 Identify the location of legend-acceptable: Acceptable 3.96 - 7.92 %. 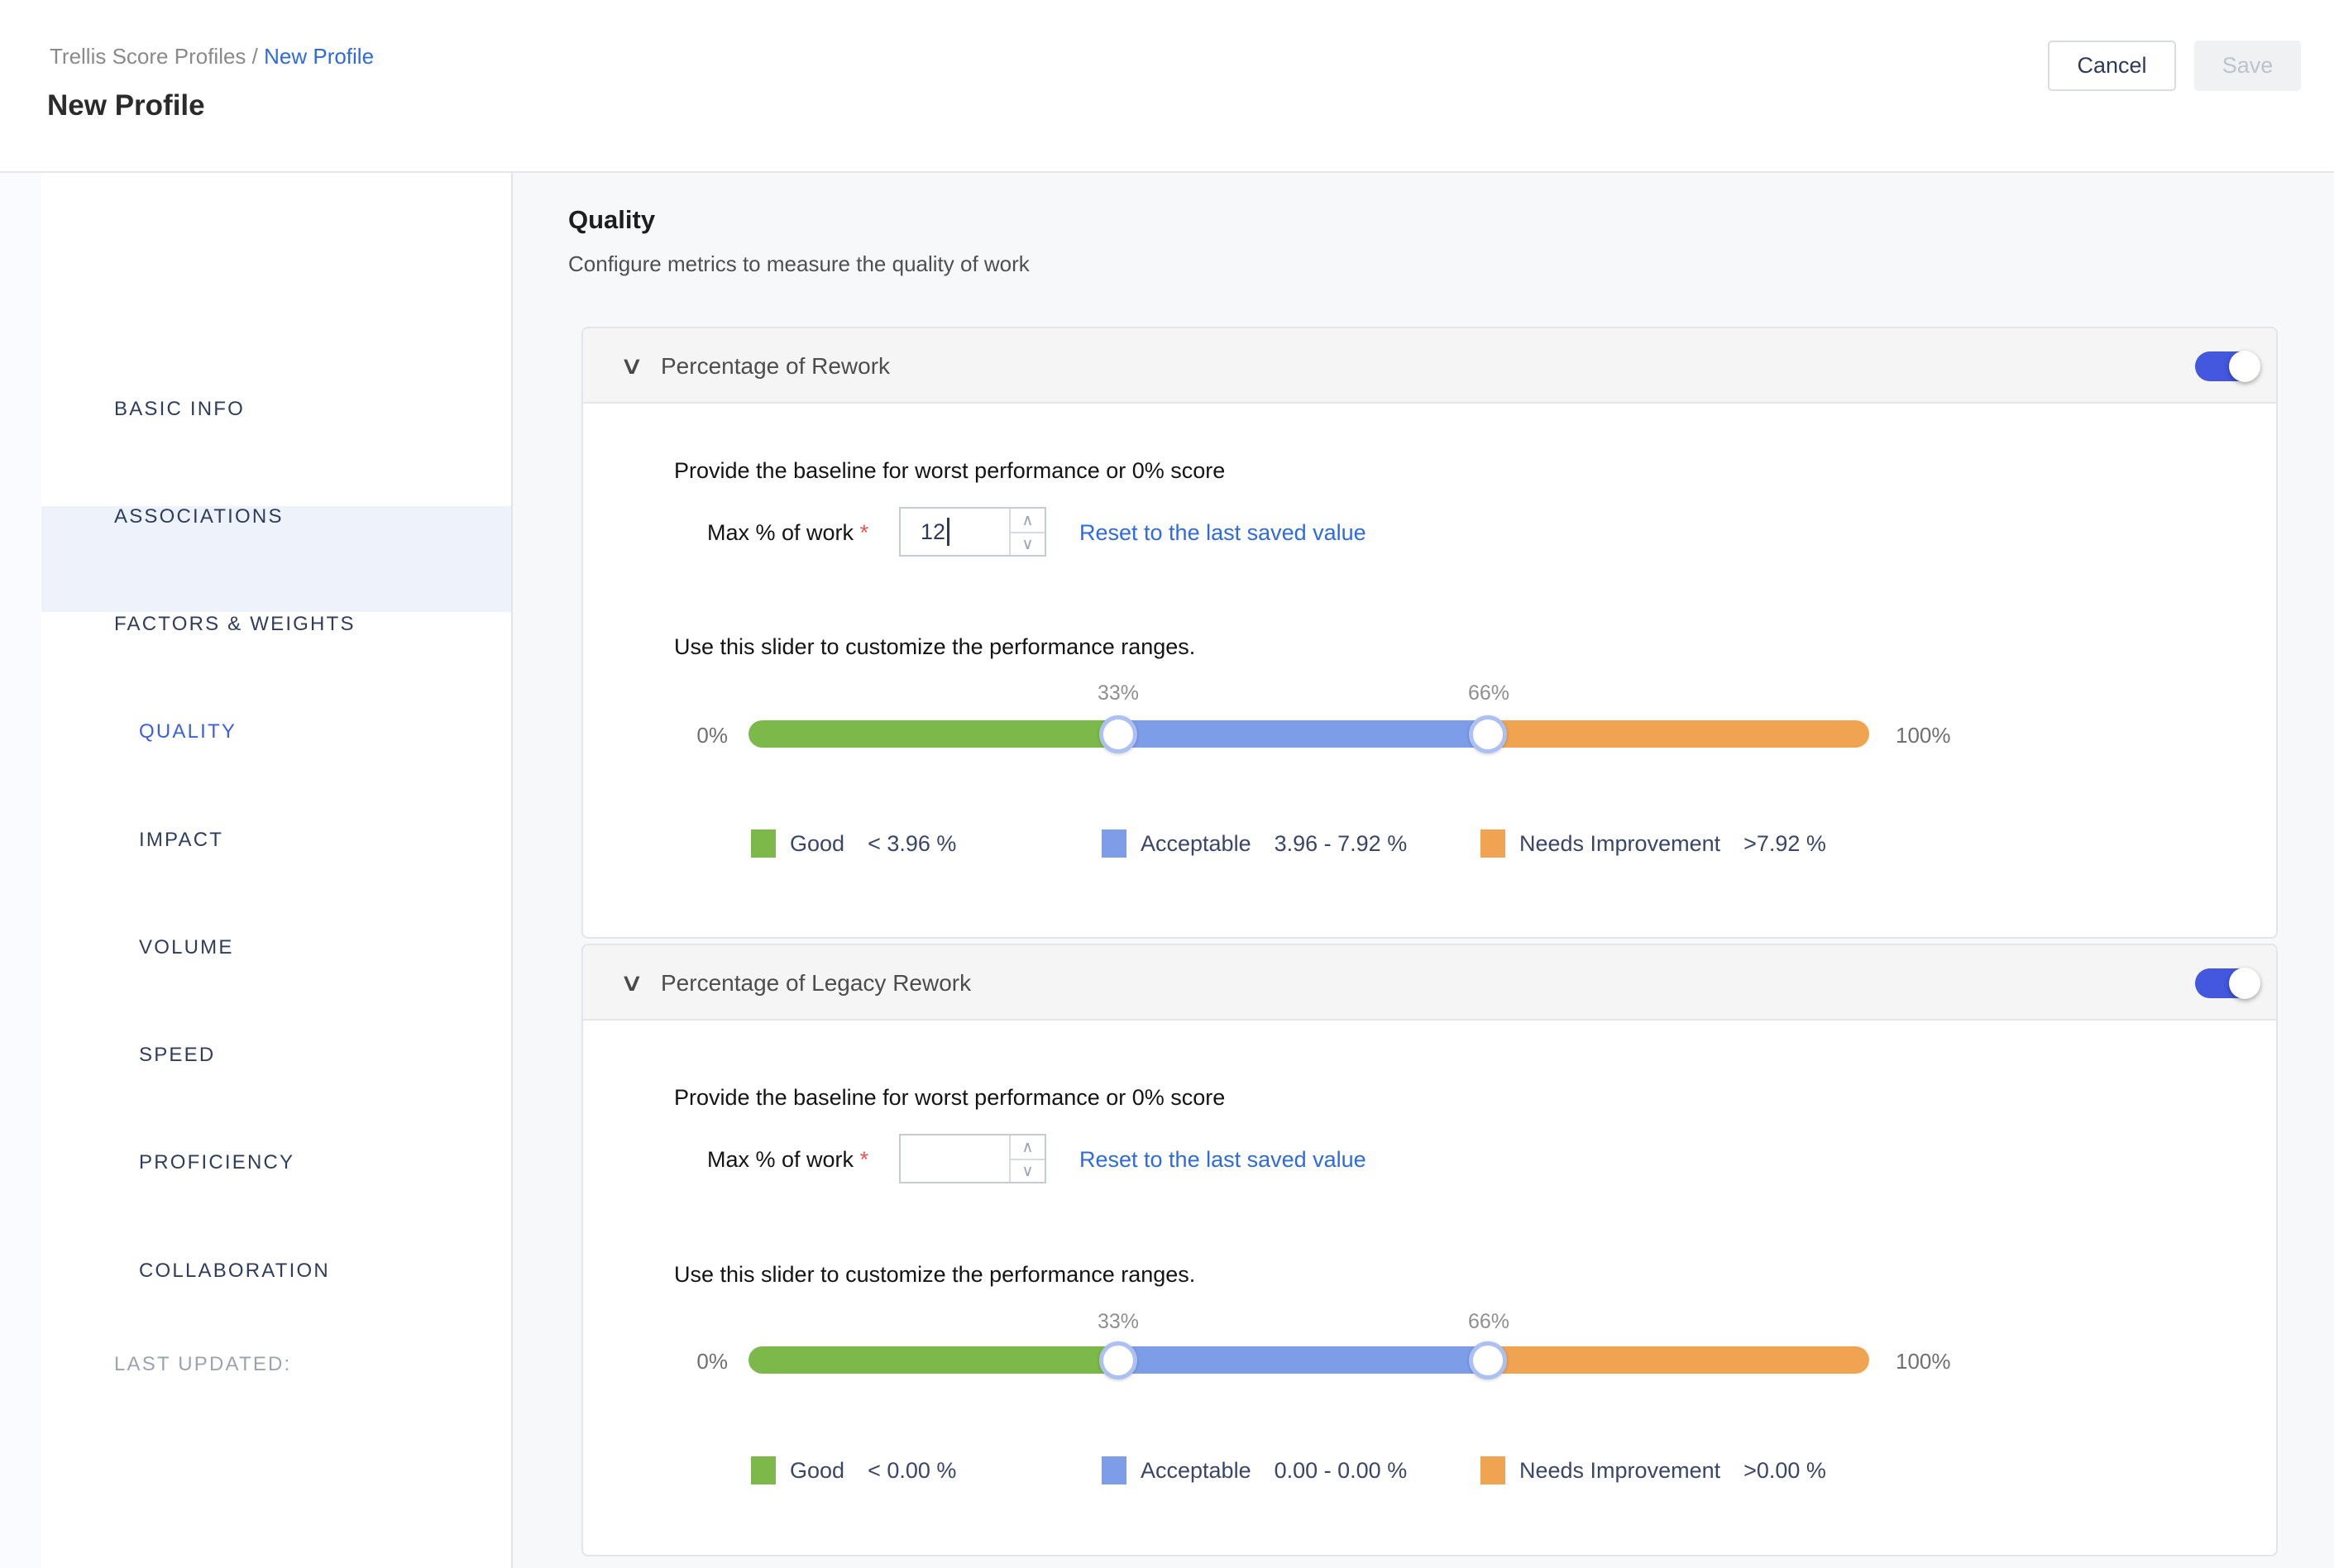
(1254, 843).